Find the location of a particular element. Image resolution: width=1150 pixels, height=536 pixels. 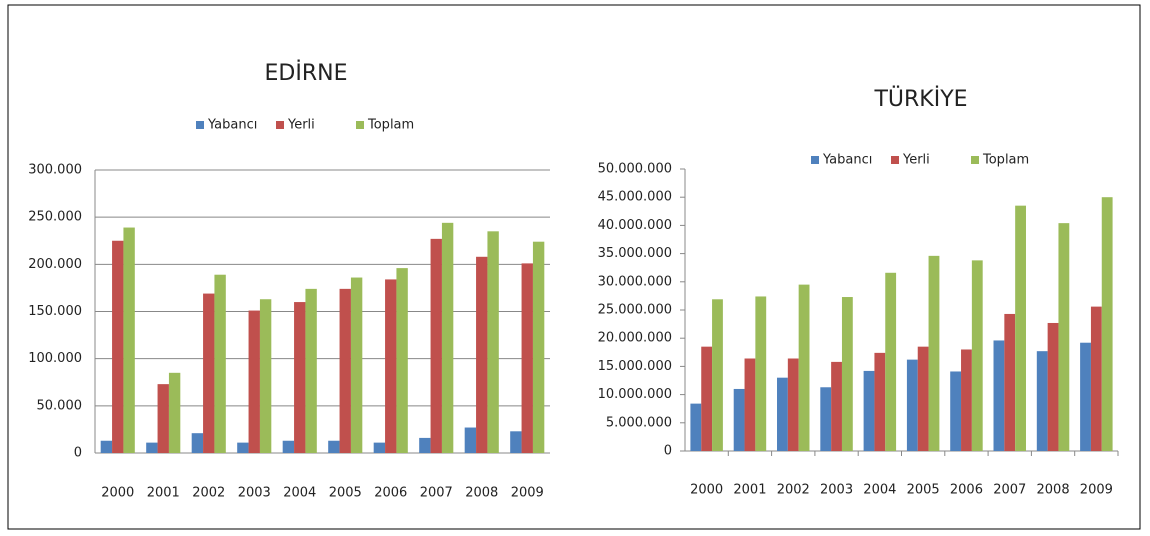

chart-title: TÜRKİYE is located at coordinates (920, 99).